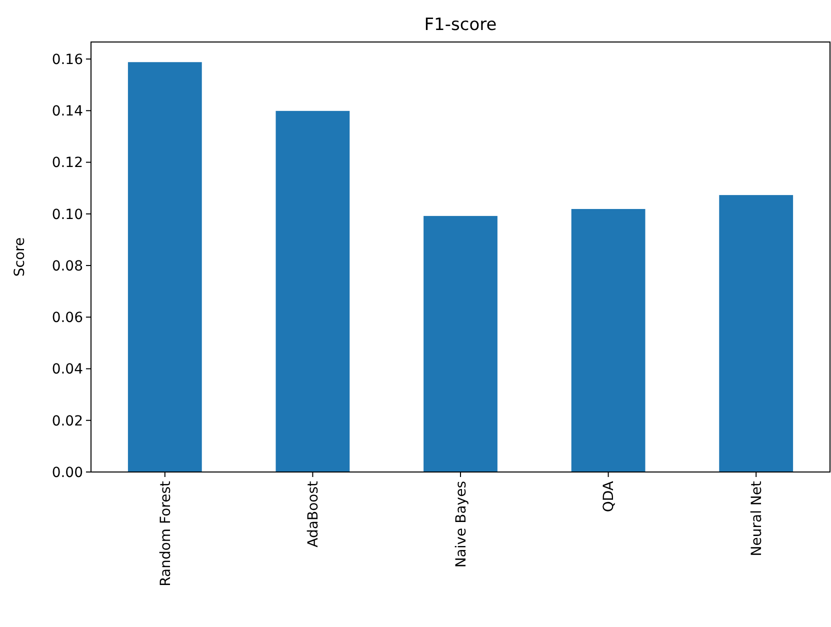  What do you see at coordinates (461, 524) in the screenshot?
I see `x-tick-label: Naive Bayes` at bounding box center [461, 524].